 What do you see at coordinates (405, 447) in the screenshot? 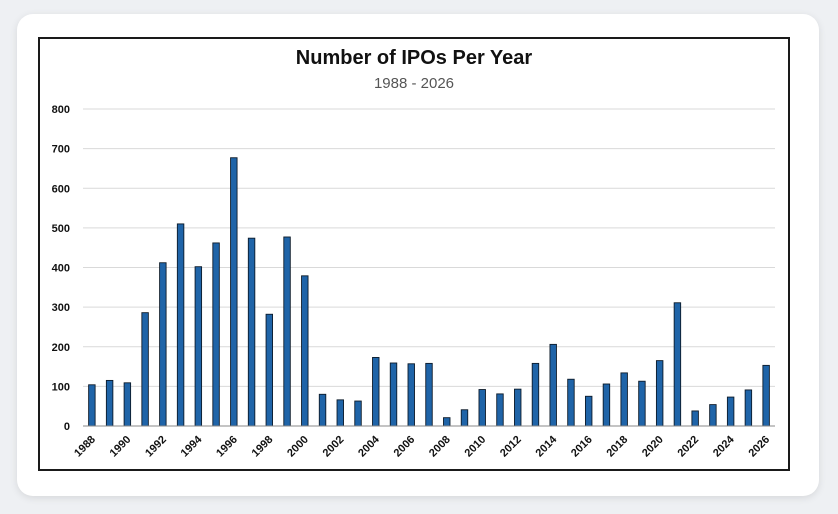
I see `x-tick-label: 2006` at bounding box center [405, 447].